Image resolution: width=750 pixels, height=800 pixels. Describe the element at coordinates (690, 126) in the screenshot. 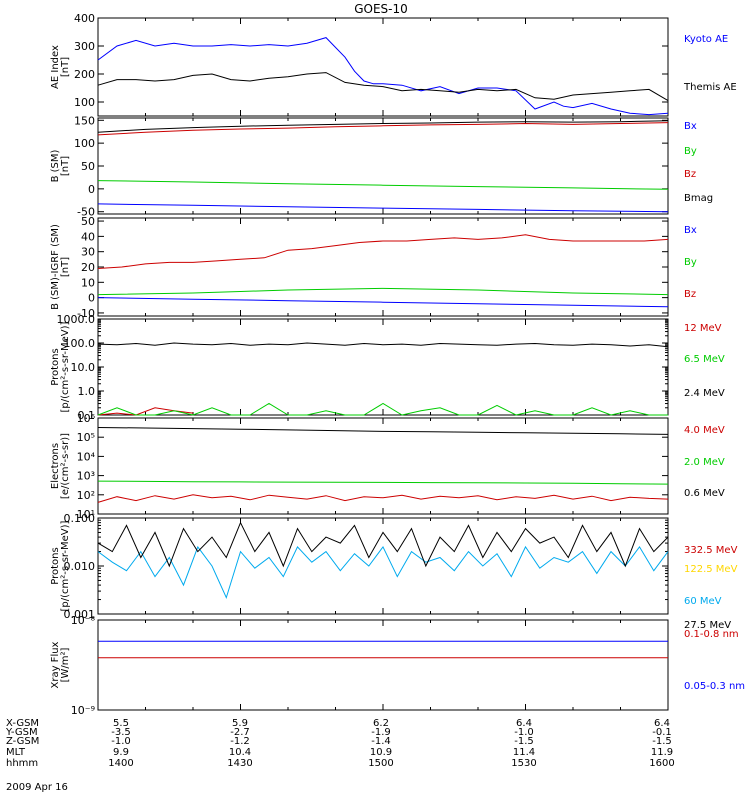

I see `legend-label: Bx` at that location.